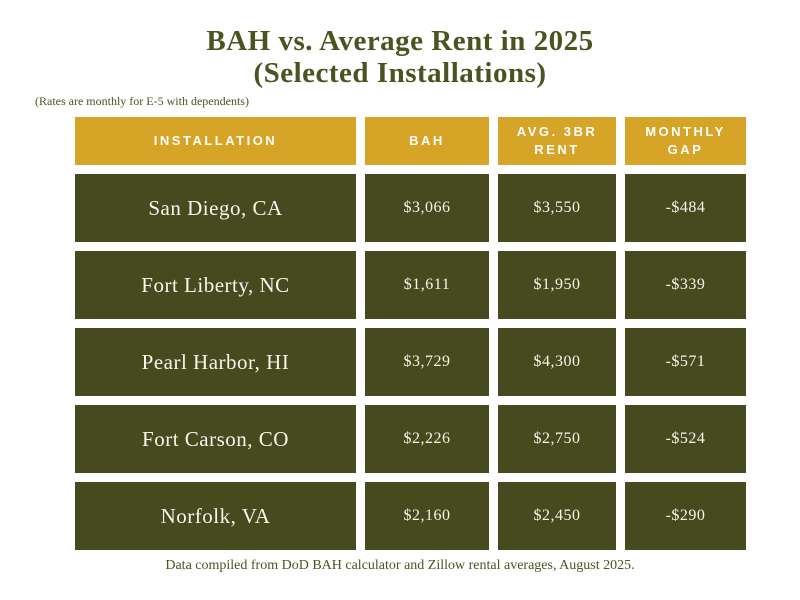 The width and height of the screenshot is (800, 600). What do you see at coordinates (215, 285) in the screenshot?
I see `cell-installation: Fort Liberty, NC` at bounding box center [215, 285].